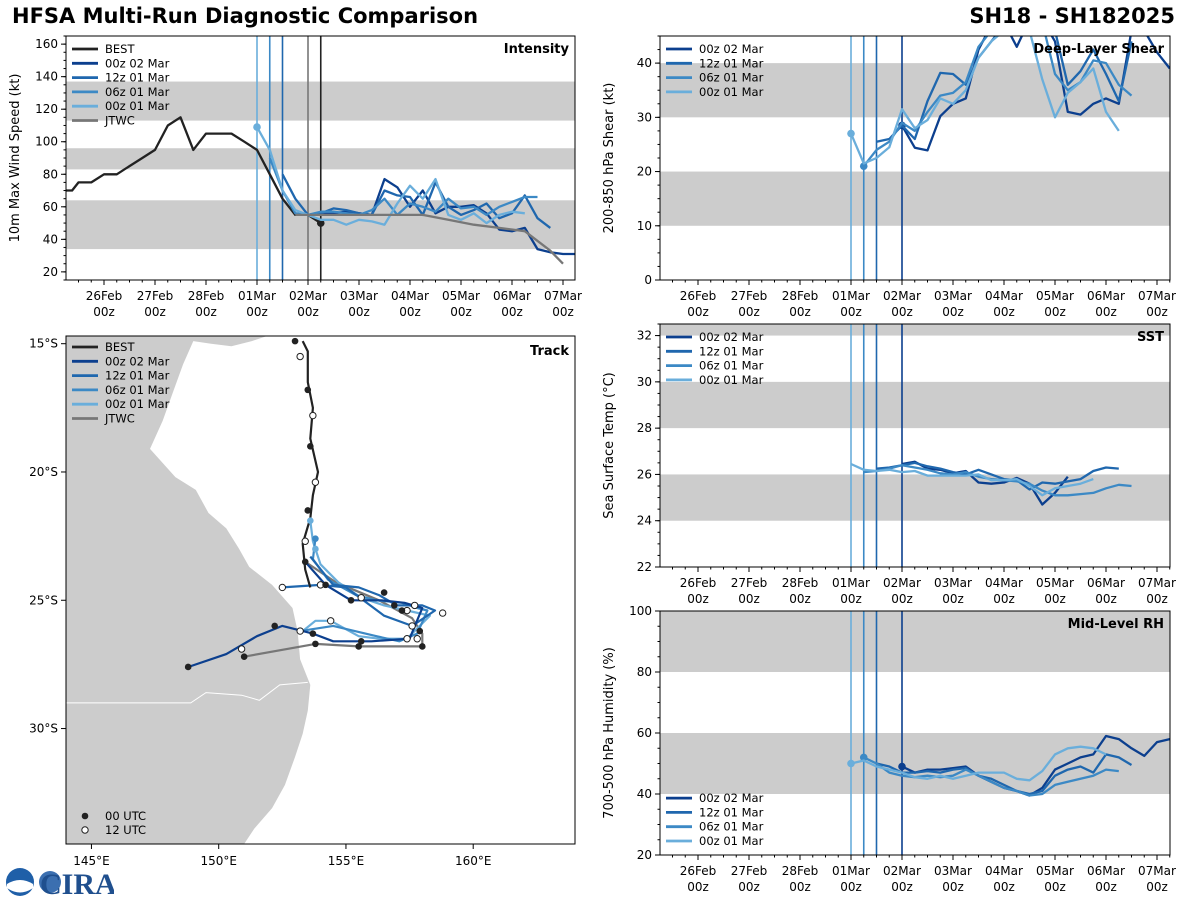 The image size is (1200, 900). I want to click on track-legend-label-best: BEST, so click(120, 347).